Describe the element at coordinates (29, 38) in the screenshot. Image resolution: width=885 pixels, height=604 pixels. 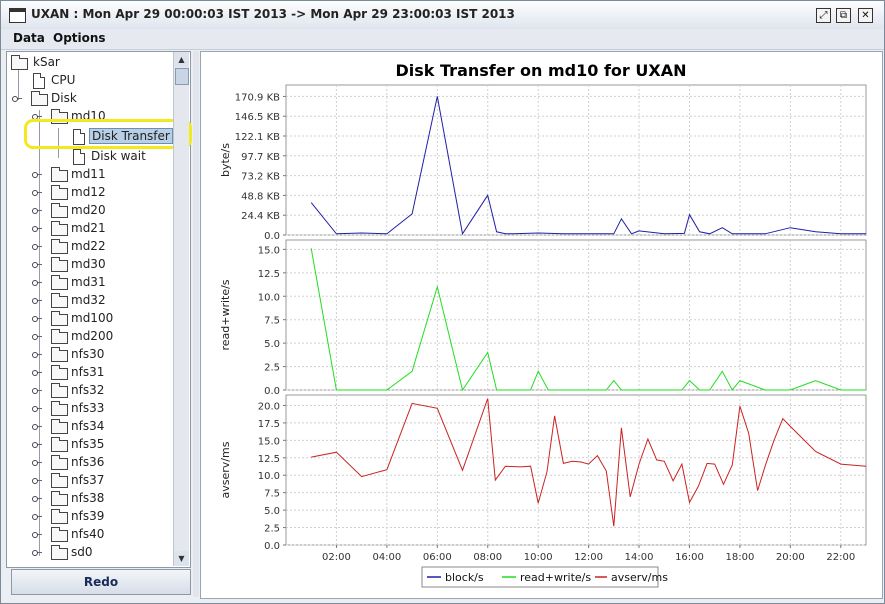
I see `menu-data: Data` at that location.